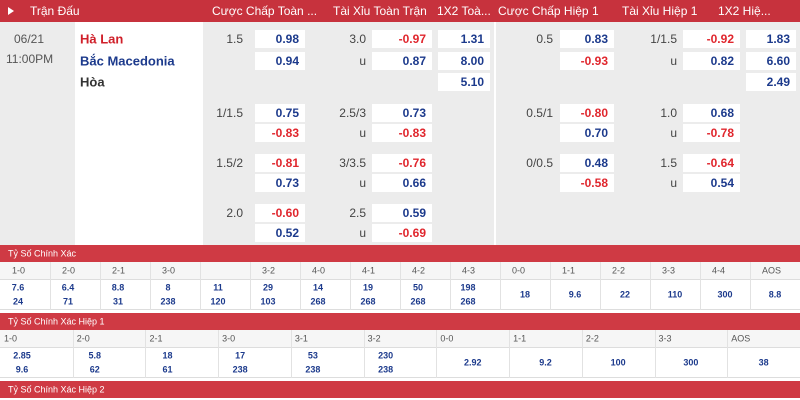  Describe the element at coordinates (772, 270) in the screenshot. I see `score-label: AOS` at that location.